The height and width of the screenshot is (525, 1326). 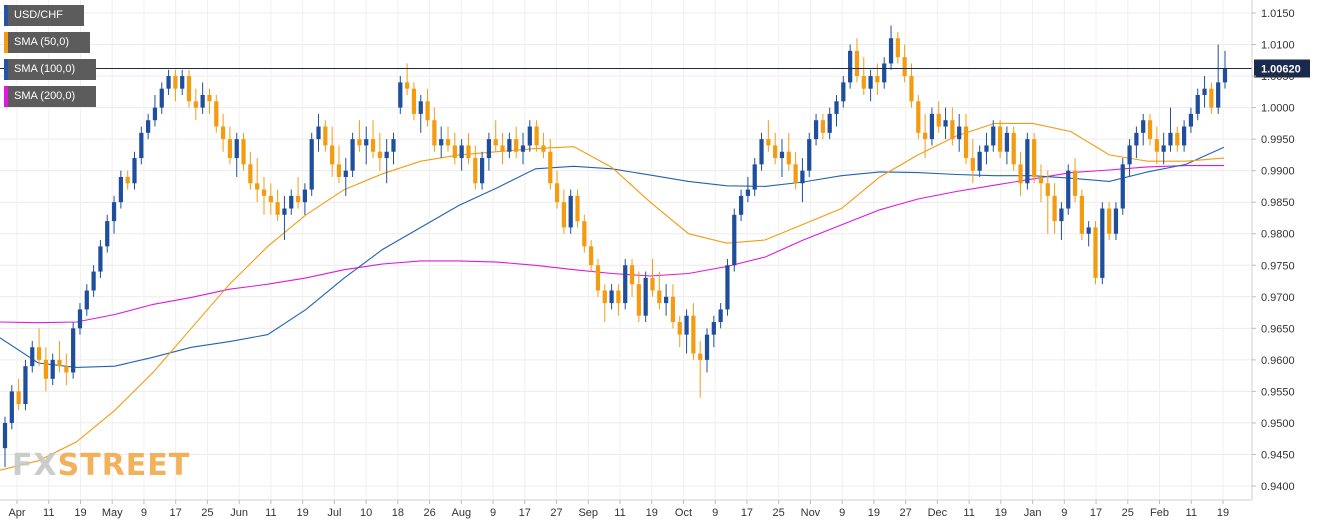 What do you see at coordinates (968, 513) in the screenshot?
I see `x-tick-label: 11` at bounding box center [968, 513].